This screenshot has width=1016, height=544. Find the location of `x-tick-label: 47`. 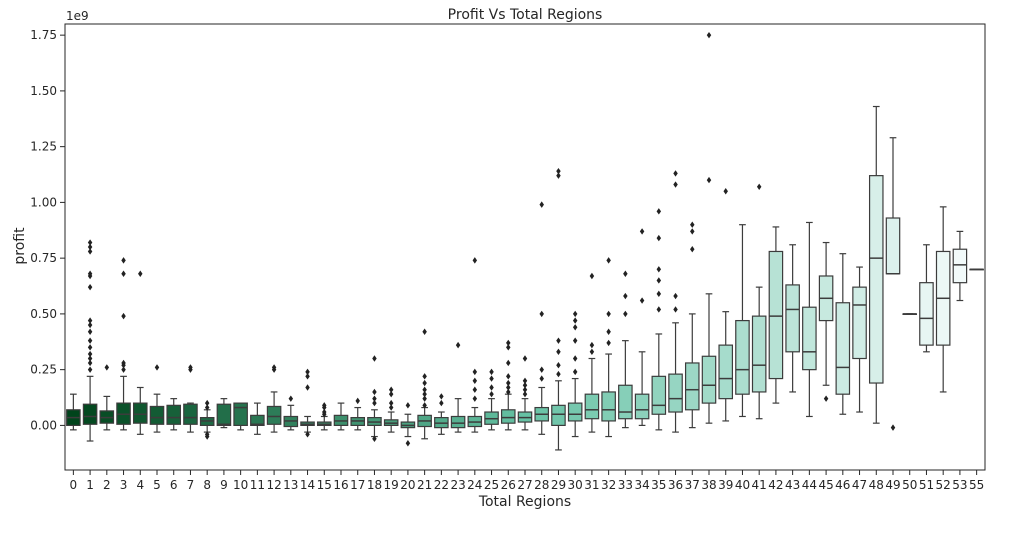

x-tick-label: 47 is located at coordinates (859, 485).